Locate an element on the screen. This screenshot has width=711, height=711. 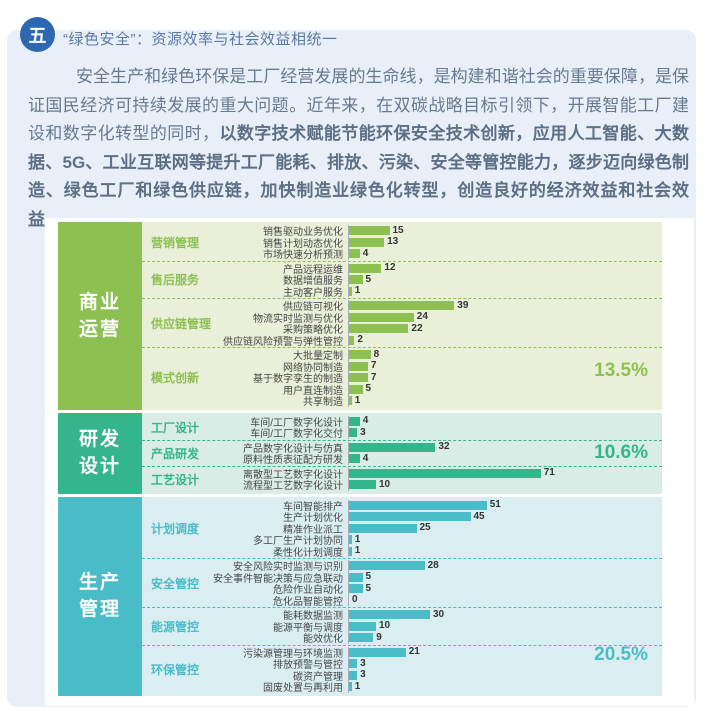
category-label: 售后服务 is located at coordinates (175, 280).